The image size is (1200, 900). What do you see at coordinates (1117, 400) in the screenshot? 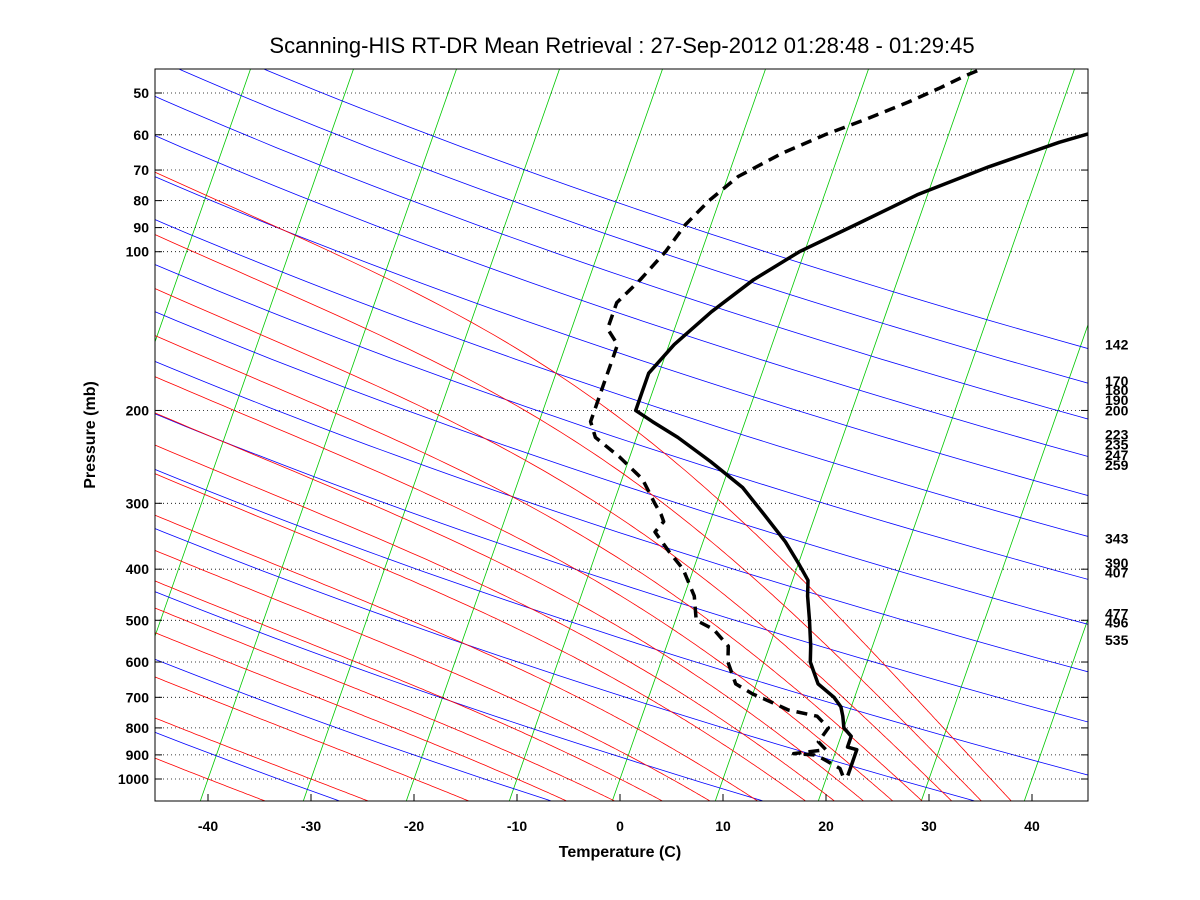
I see `right-level-label-190: 190` at bounding box center [1117, 400].